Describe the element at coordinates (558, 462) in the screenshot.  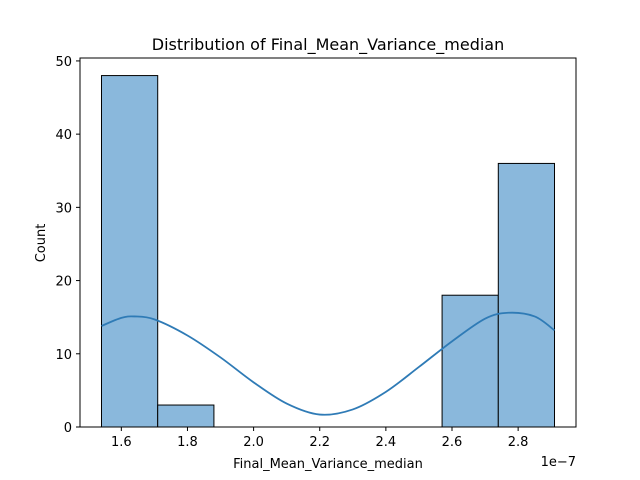
I see `x-axis-offset-label: 1e−7` at that location.